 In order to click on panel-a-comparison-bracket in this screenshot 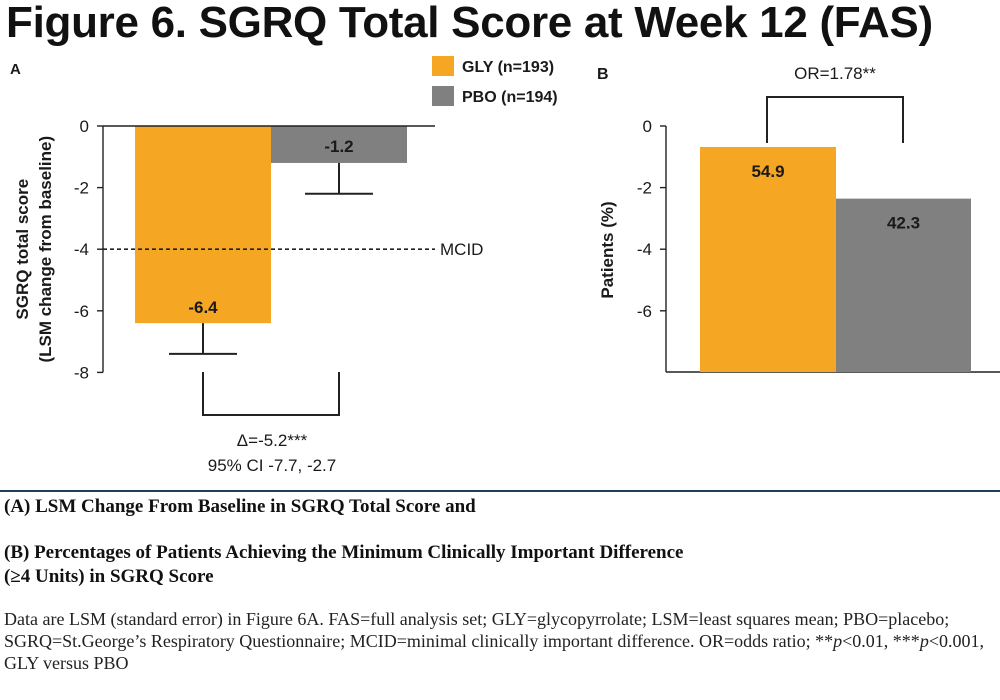, I will do `click(271, 394)`.